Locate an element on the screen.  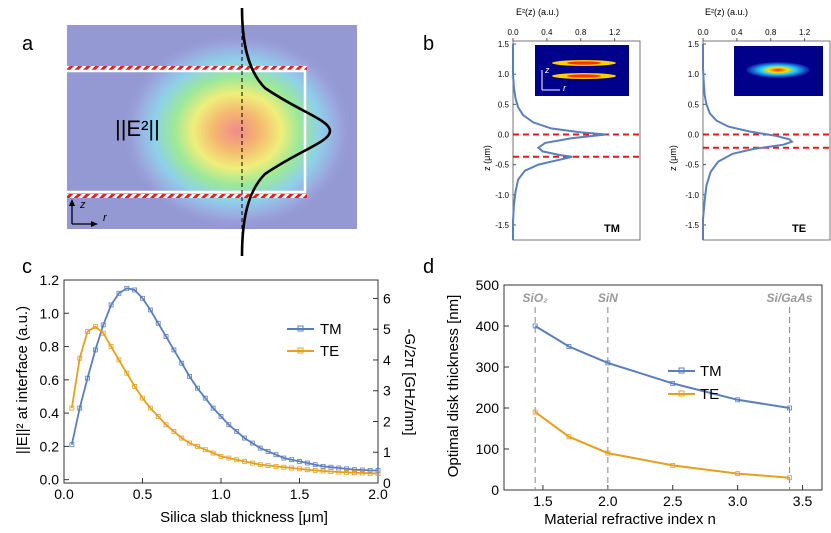
panel-label-b: b is located at coordinates (428, 44).